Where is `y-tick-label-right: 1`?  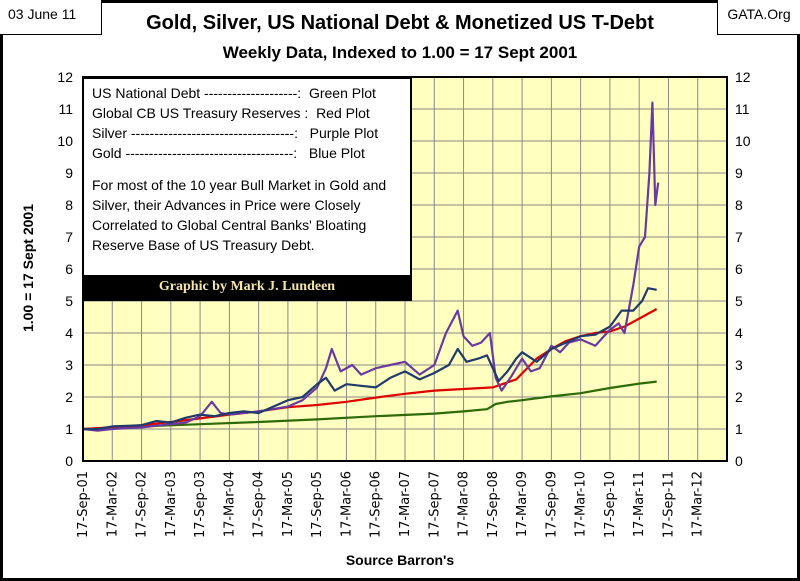 y-tick-label-right: 1 is located at coordinates (739, 429).